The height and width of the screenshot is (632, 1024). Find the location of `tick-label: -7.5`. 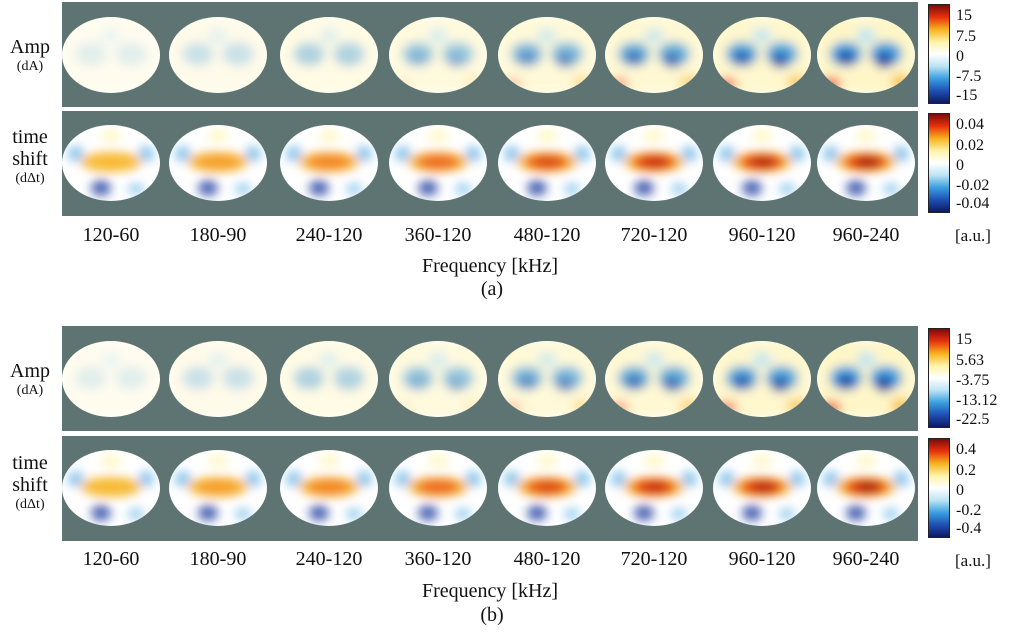

tick-label: -7.5 is located at coordinates (969, 76).